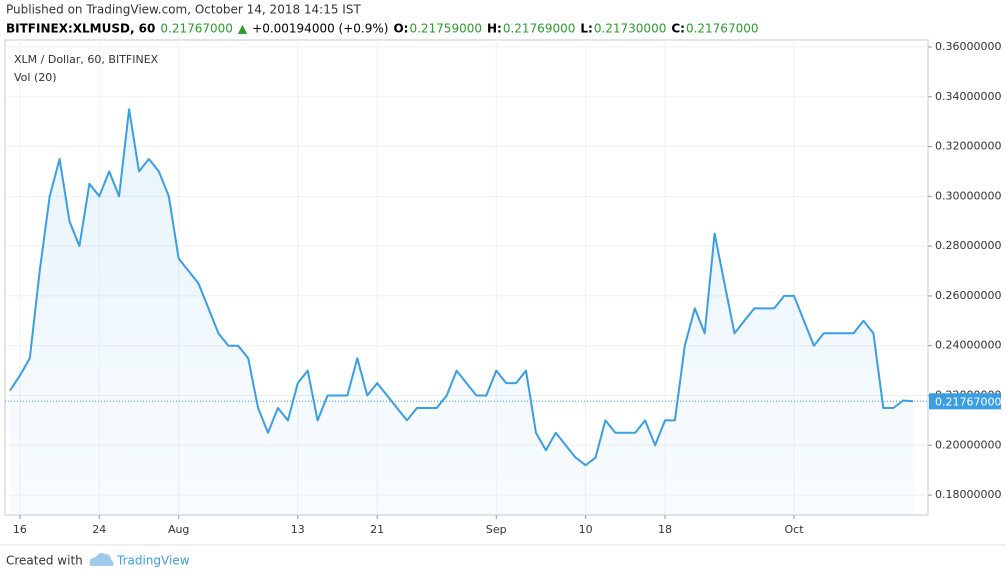 This screenshot has width=1006, height=582. What do you see at coordinates (20, 529) in the screenshot?
I see `x-tick-label: 16` at bounding box center [20, 529].